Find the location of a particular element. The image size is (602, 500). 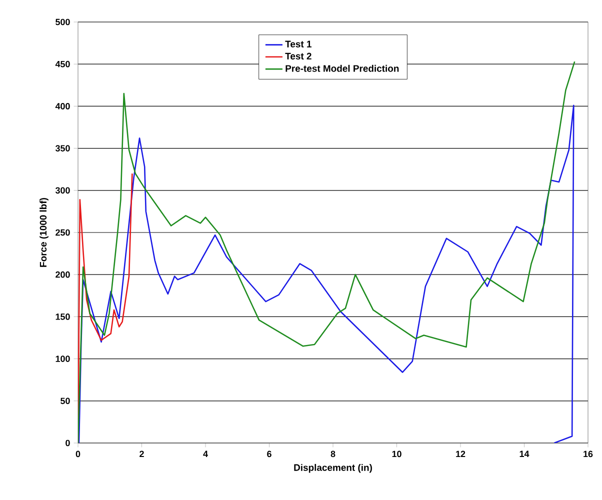

x-axis-title: Displacement (in) is located at coordinates (333, 468).